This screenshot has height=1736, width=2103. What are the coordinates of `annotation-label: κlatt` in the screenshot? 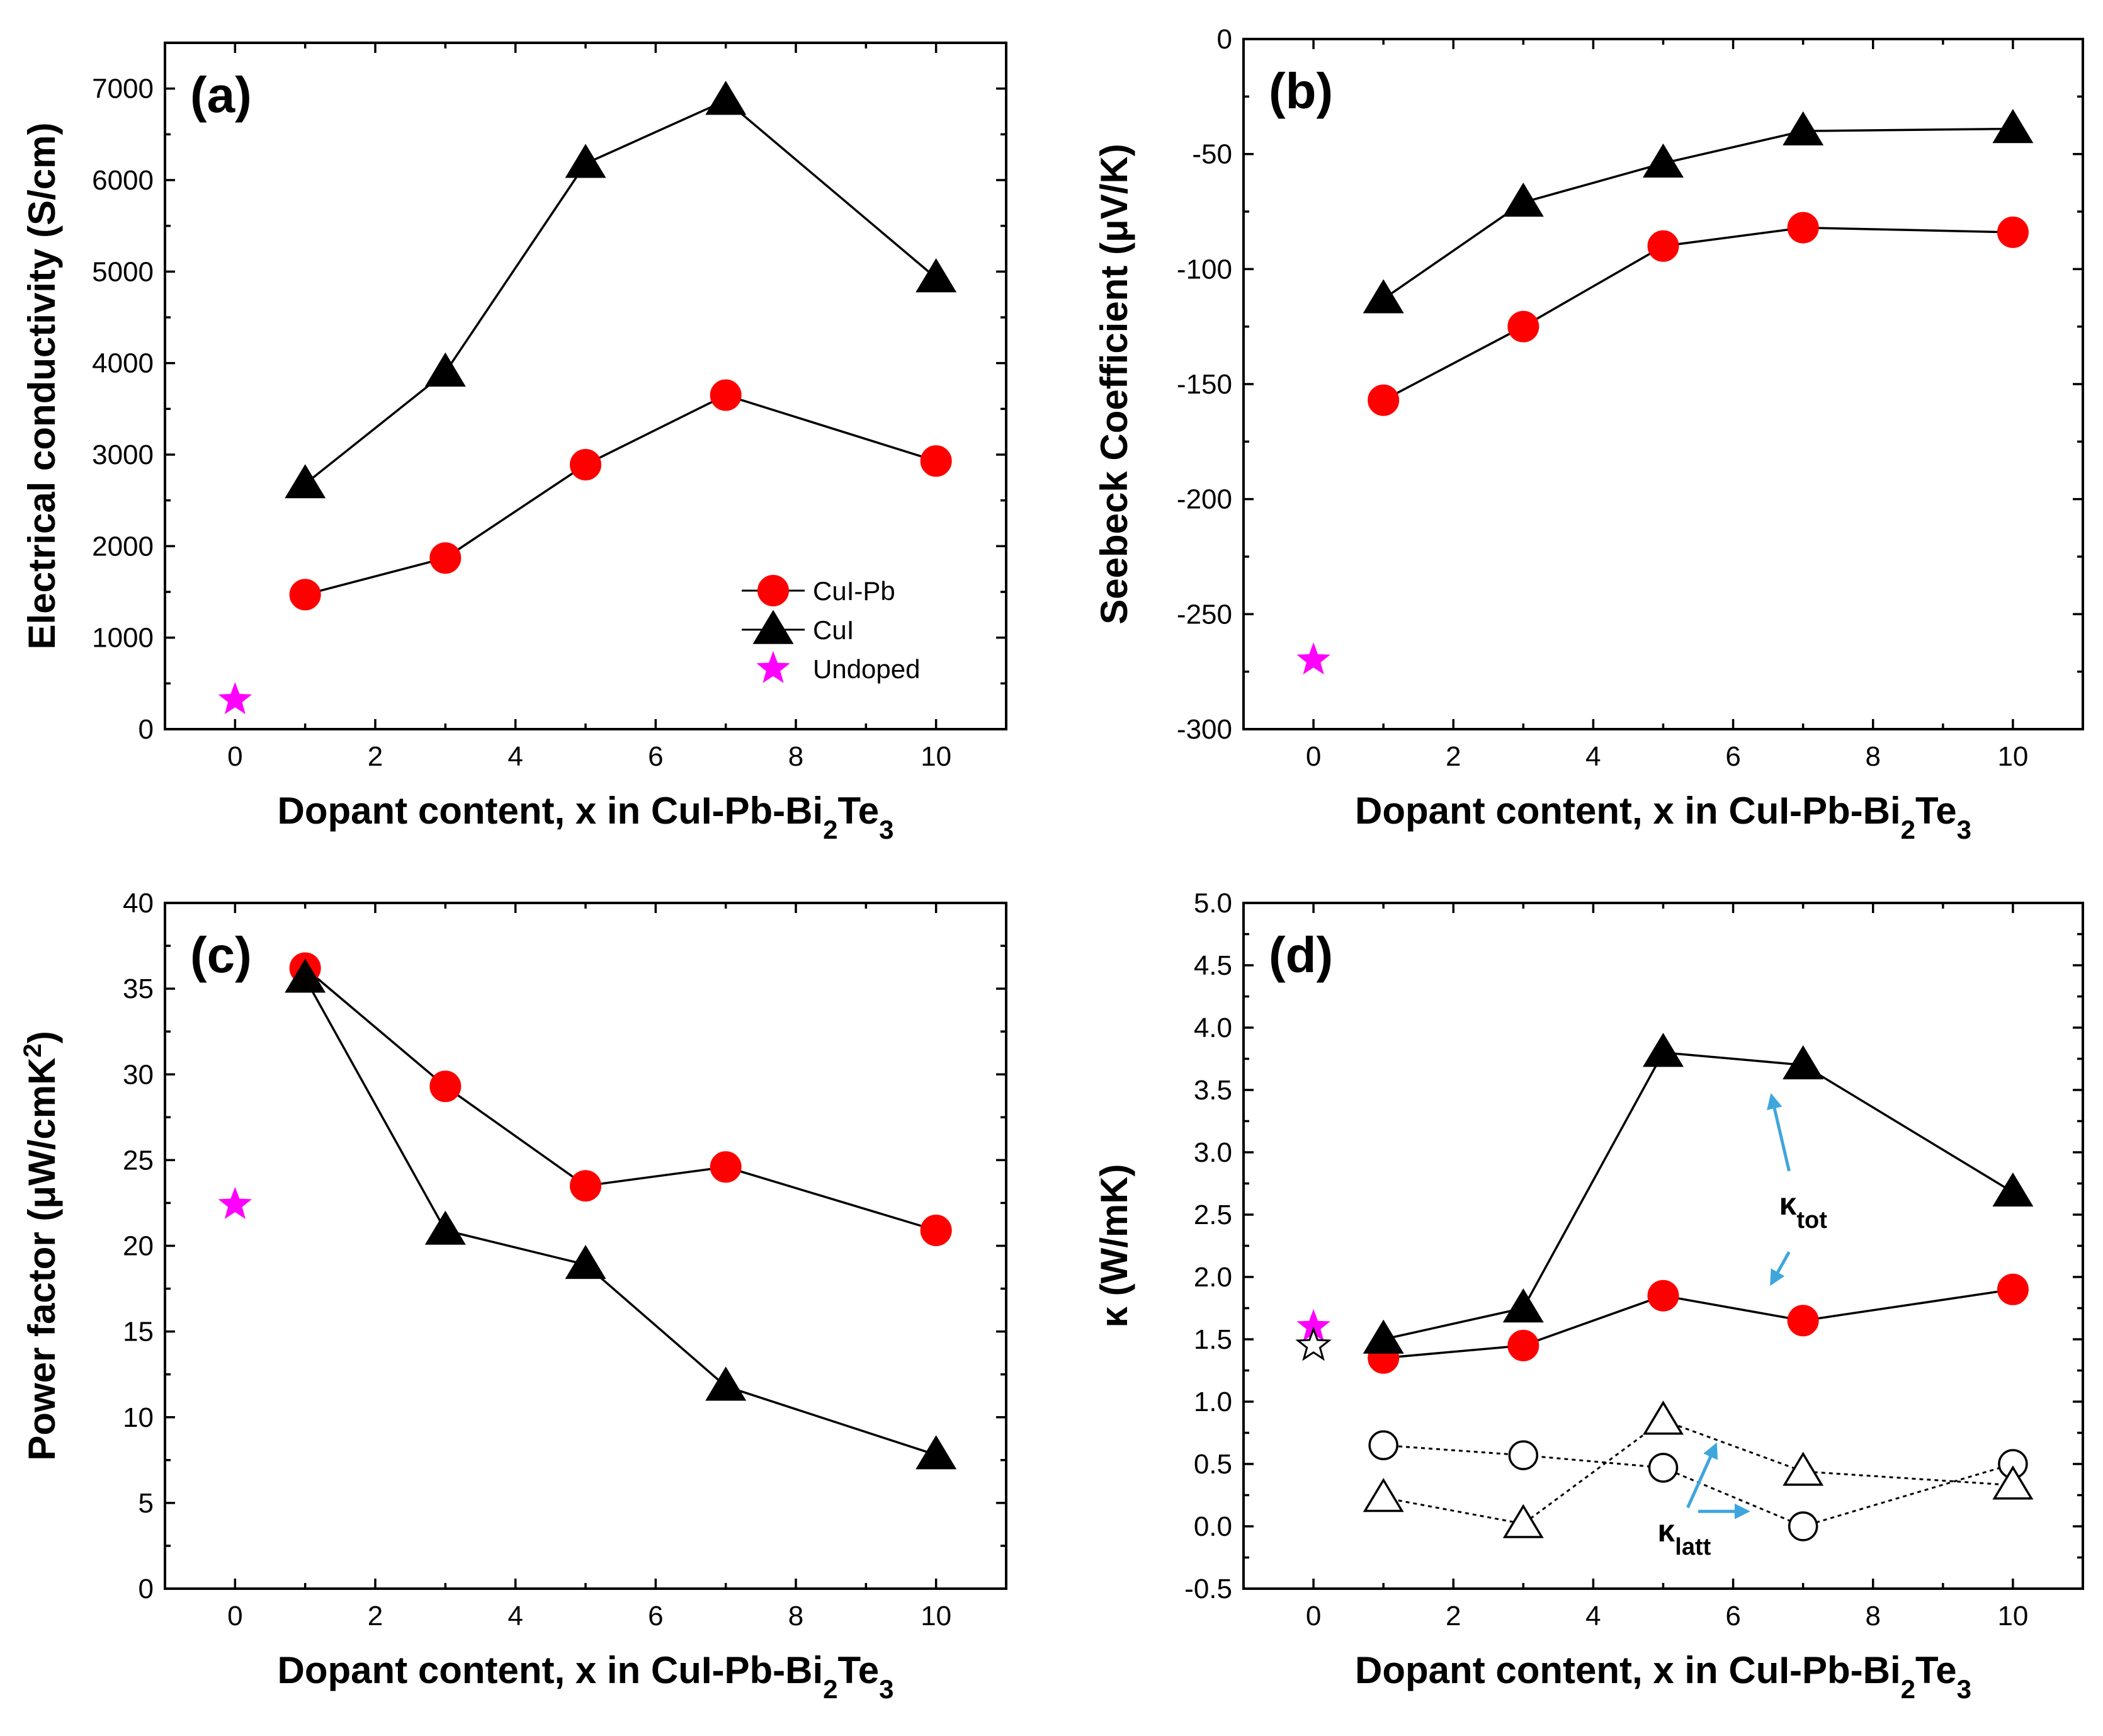 It's located at (1684, 1536).